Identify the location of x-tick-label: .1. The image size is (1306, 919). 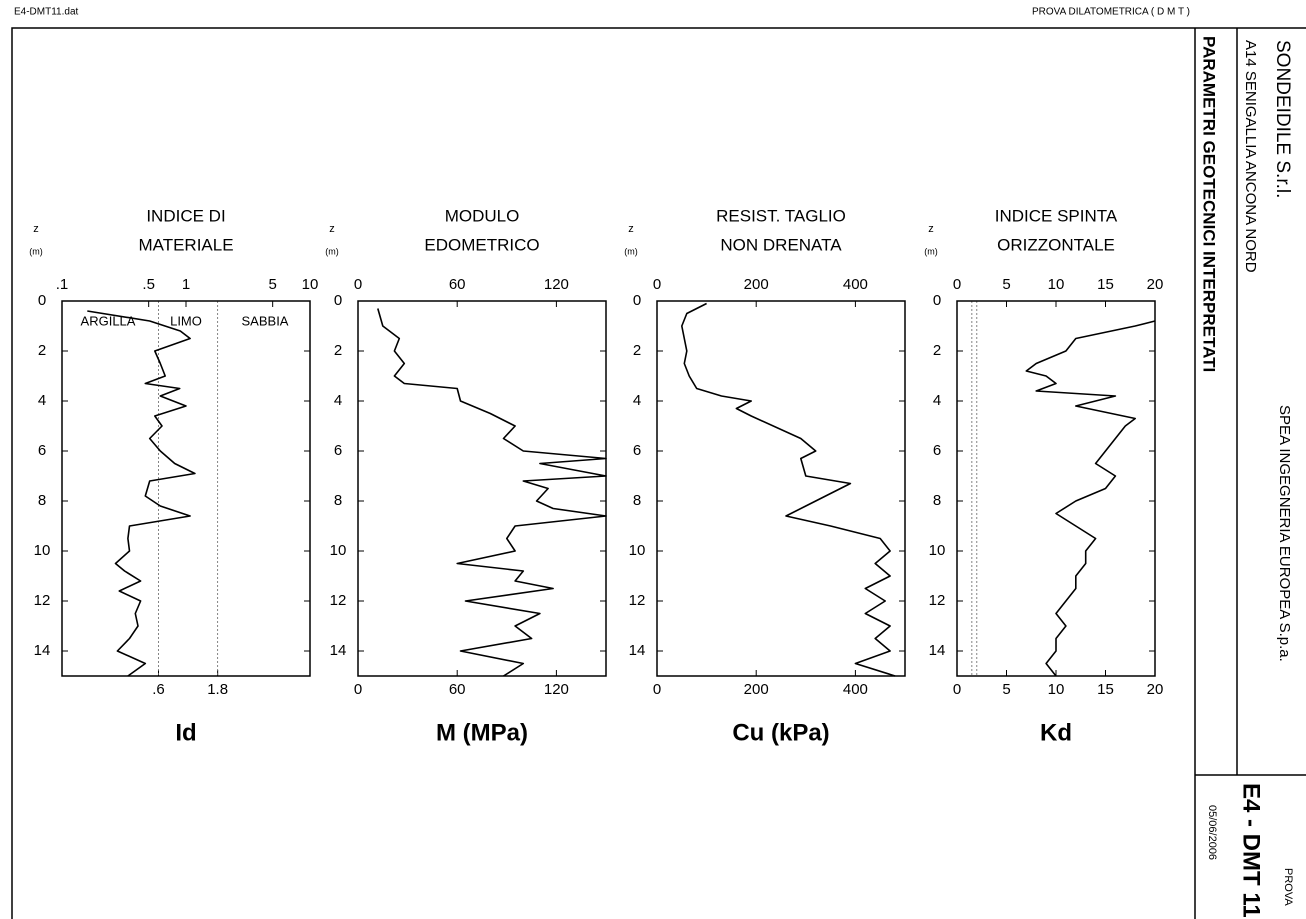
(62, 284).